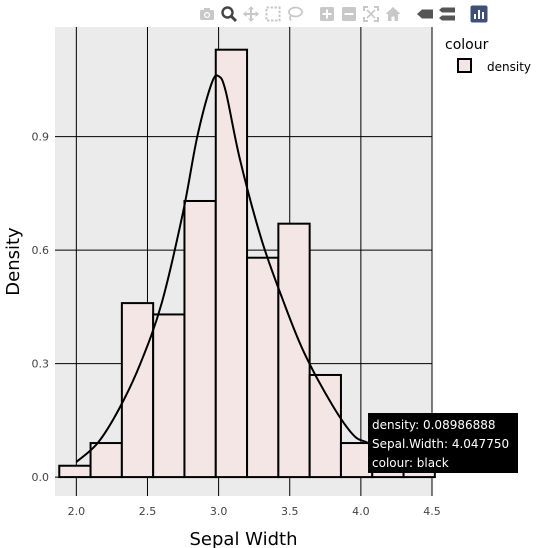  Describe the element at coordinates (77, 511) in the screenshot. I see `x-tick-label: 2.0` at that location.